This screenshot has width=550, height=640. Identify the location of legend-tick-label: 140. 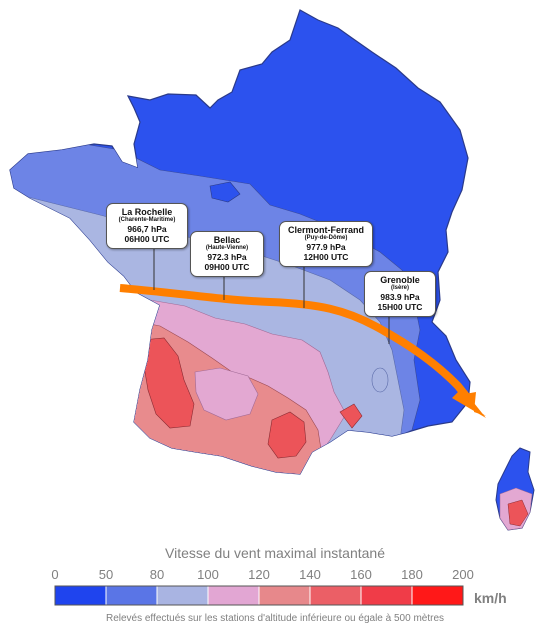
(310, 574).